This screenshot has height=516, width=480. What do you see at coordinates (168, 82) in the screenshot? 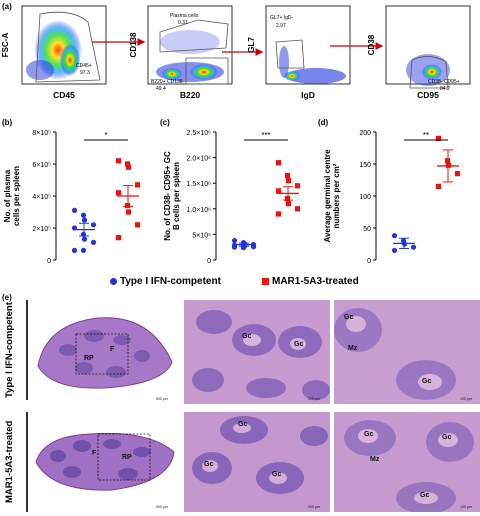
I see `gate-label: B220+ CD138-` at bounding box center [168, 82].